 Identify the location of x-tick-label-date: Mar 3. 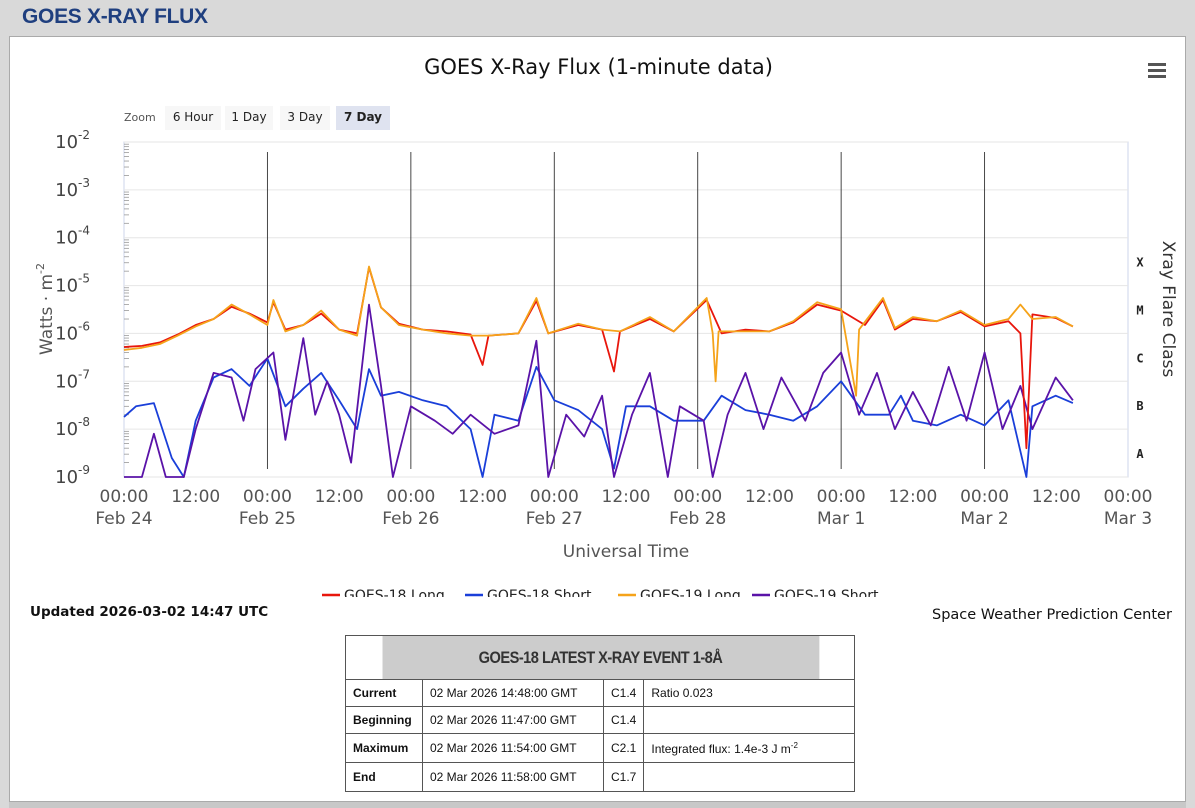
(1128, 519).